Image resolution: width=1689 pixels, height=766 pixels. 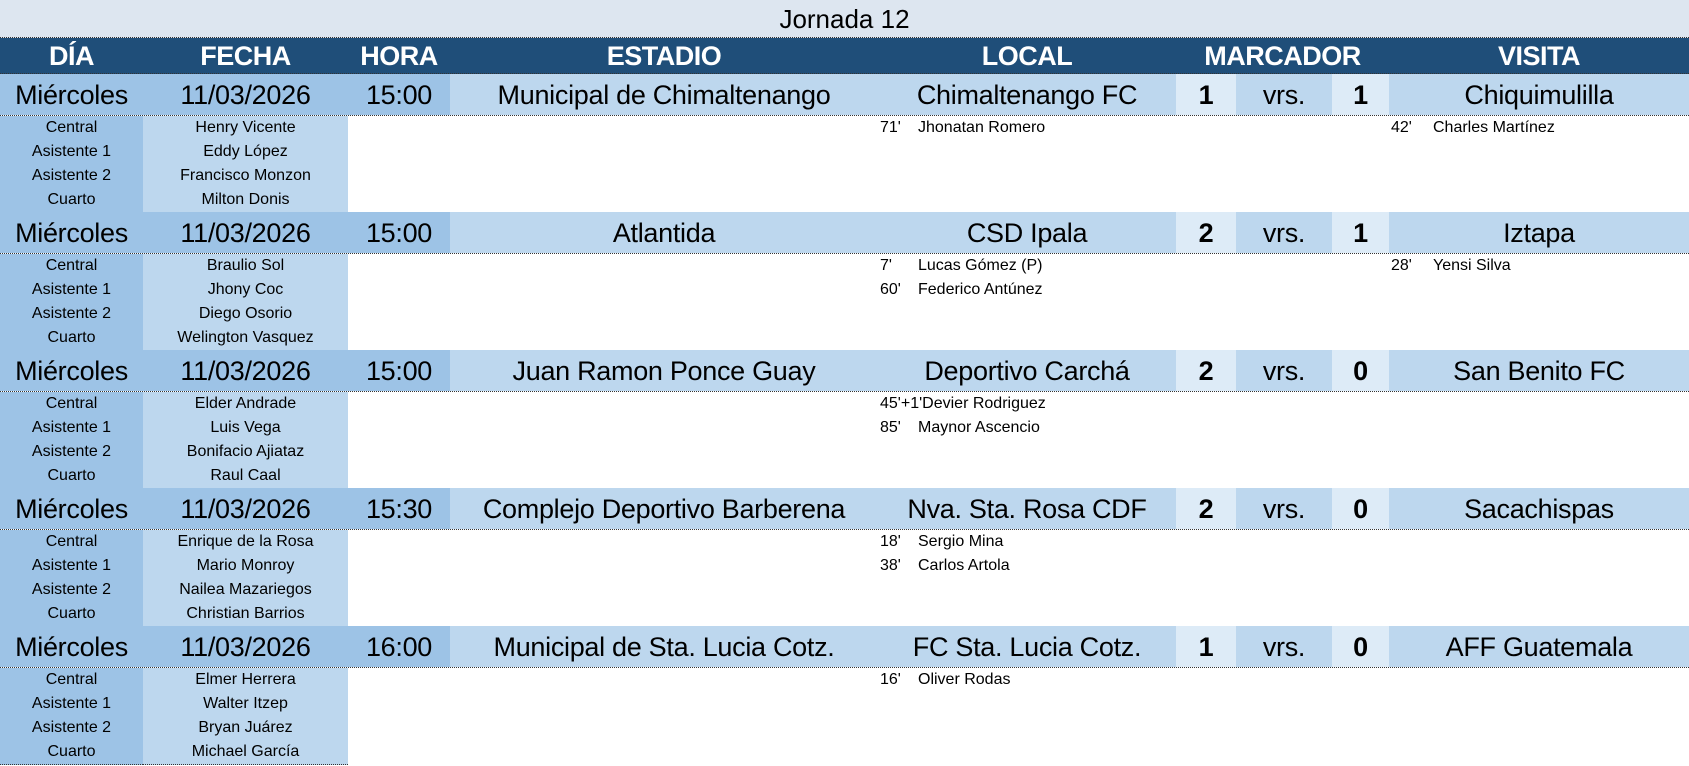 What do you see at coordinates (1472, 265) in the screenshot?
I see `goal-player: Yensi Silva` at bounding box center [1472, 265].